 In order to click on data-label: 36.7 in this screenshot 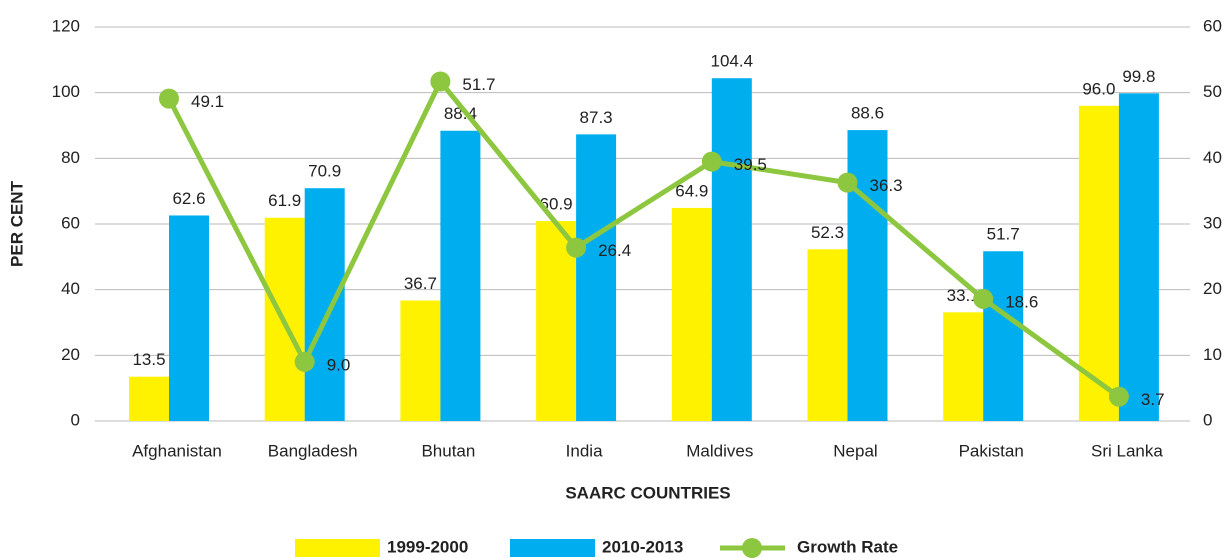, I will do `click(420, 283)`.